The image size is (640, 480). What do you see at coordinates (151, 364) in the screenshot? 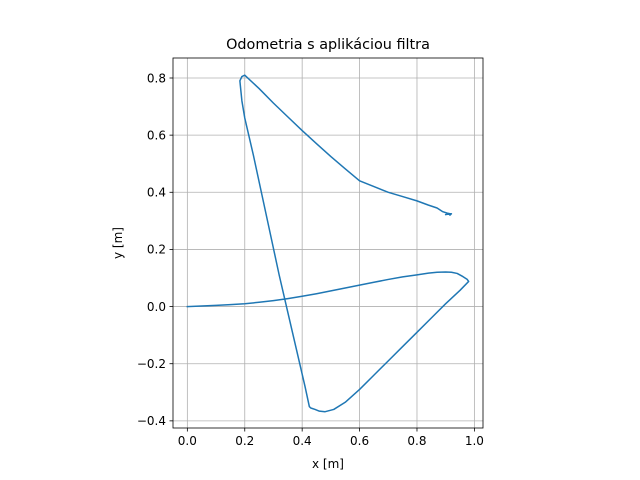
I see `y-tick-label: −0.2` at bounding box center [151, 364].